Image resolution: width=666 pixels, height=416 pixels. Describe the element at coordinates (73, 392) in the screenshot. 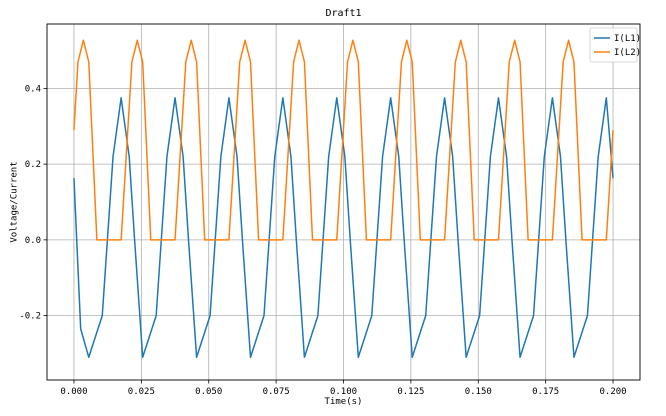

I see `x-tick-label: 0.000` at that location.